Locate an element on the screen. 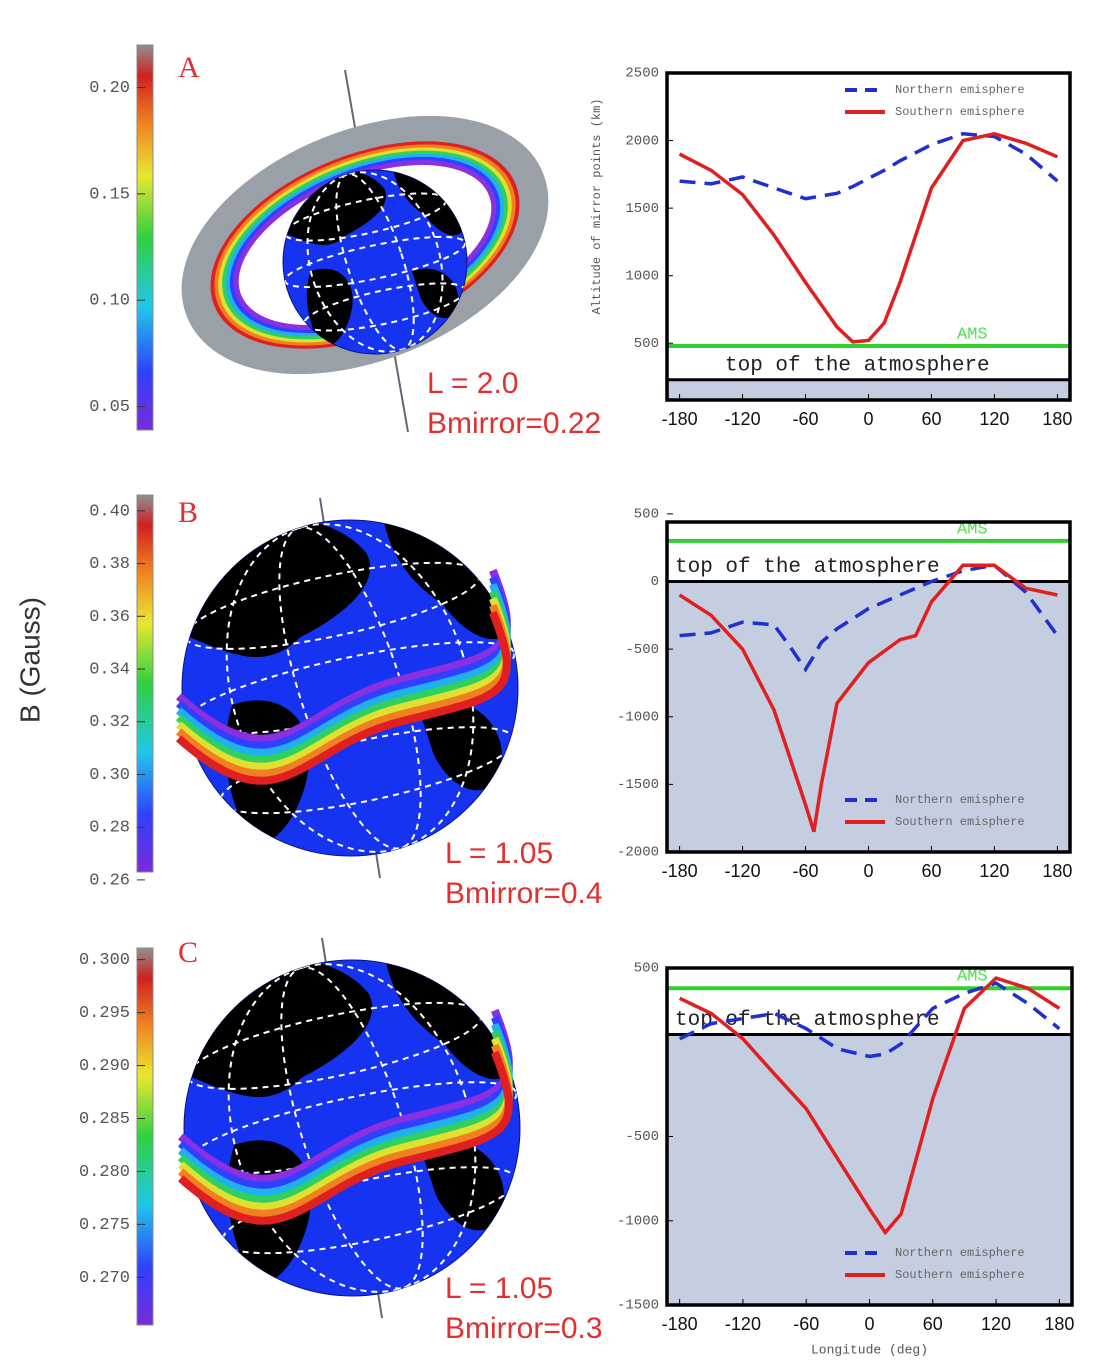 This screenshot has height=1363, width=1093. colorbar-tick-label: 0.275 is located at coordinates (104, 1225).